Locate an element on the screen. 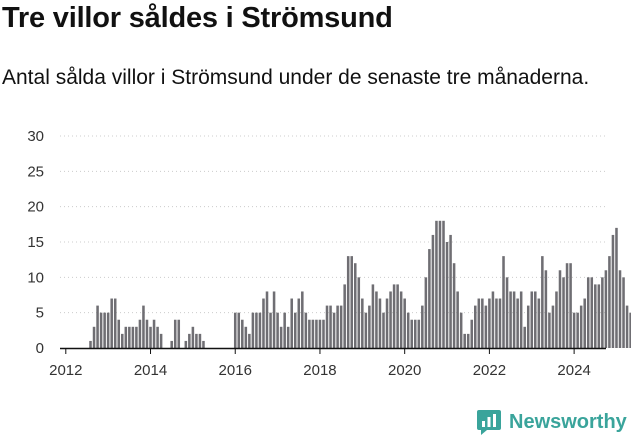  x-tick-label: 2018 is located at coordinates (319, 370).